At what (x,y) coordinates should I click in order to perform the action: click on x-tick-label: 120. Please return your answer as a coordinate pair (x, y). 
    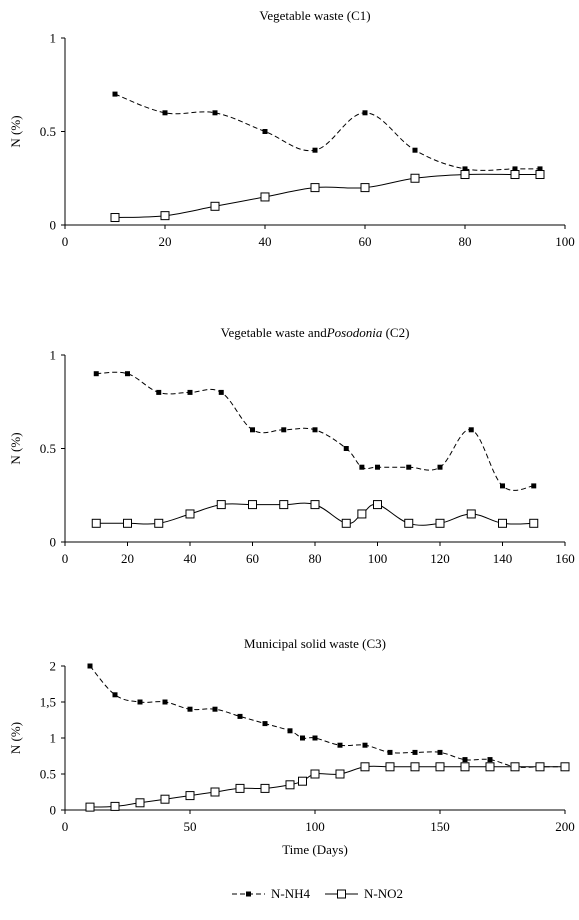
    Looking at the image, I should click on (440, 558).